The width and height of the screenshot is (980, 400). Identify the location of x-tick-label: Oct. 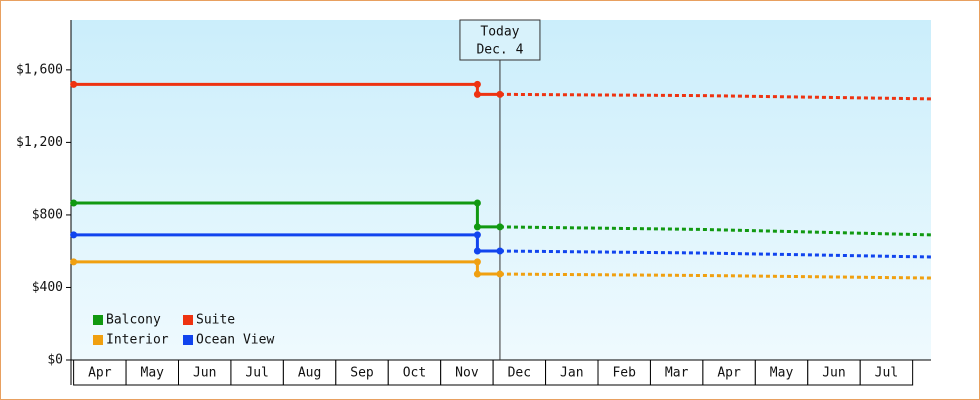
(414, 373).